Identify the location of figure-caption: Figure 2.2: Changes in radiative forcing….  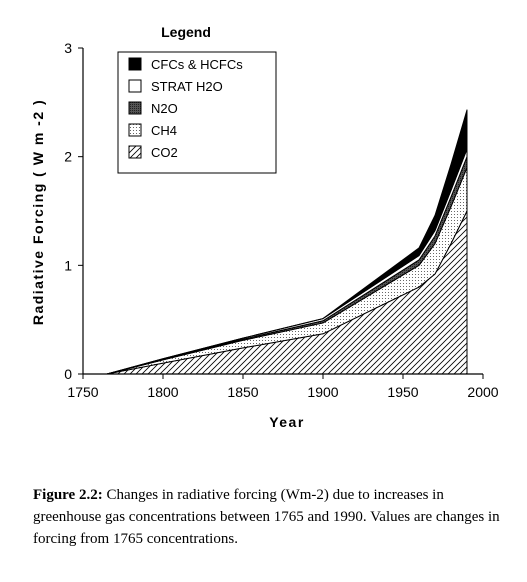
(273, 517).